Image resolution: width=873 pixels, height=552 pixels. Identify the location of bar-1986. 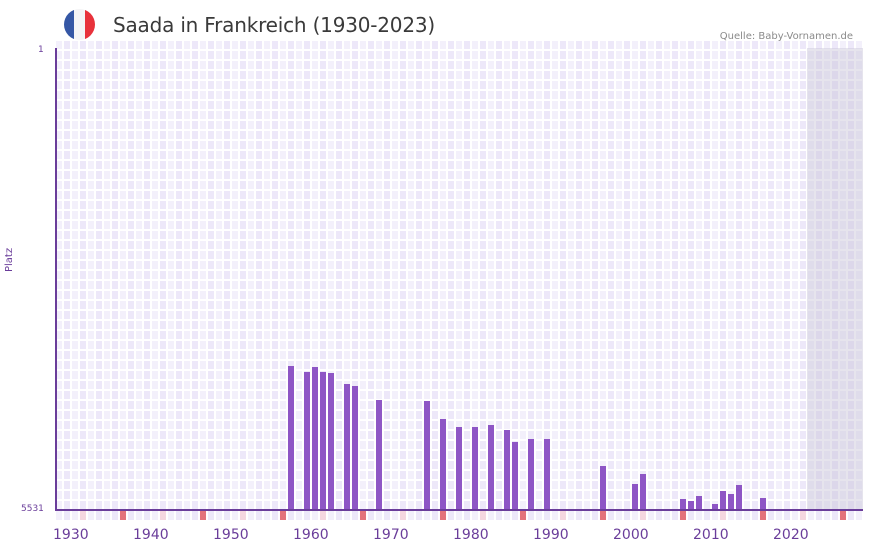
(507, 469).